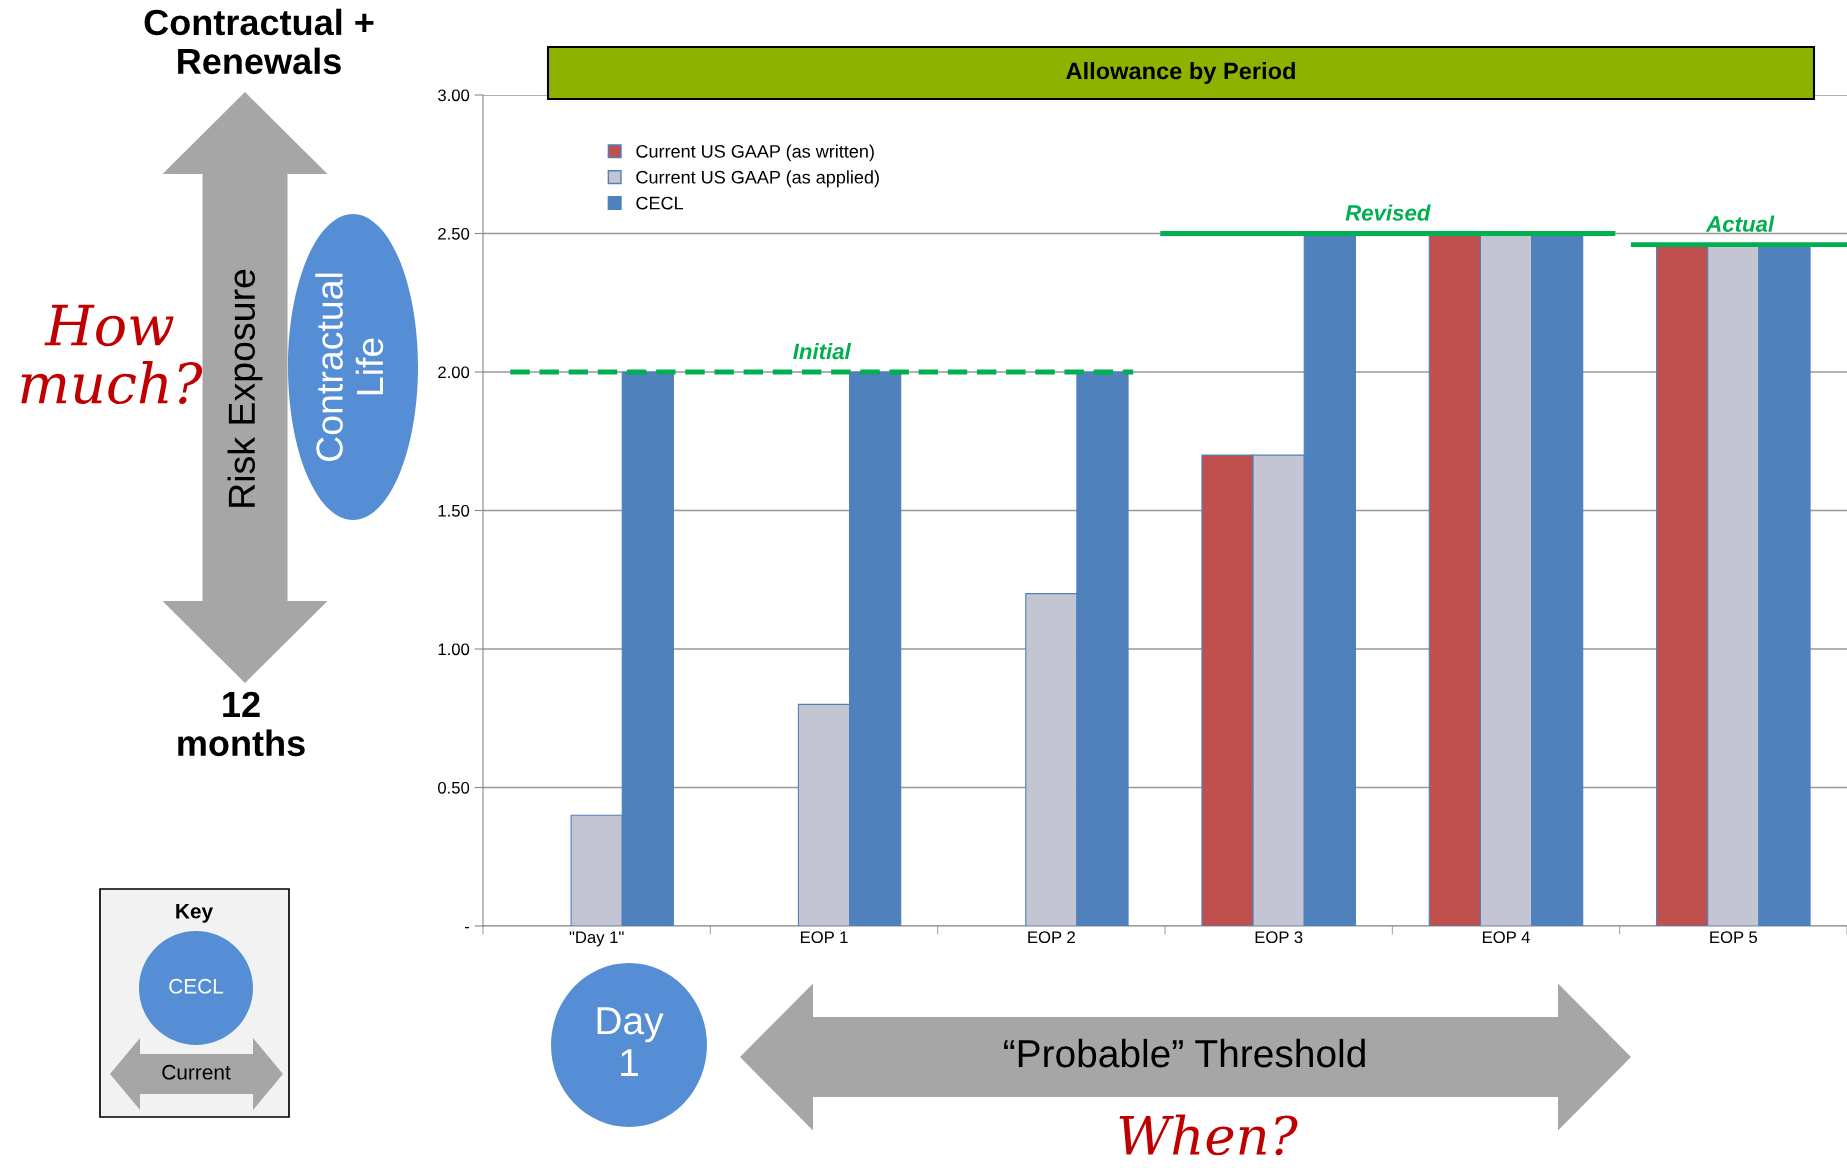  What do you see at coordinates (1388, 212) in the screenshot?
I see `ref-line-label: Revised` at bounding box center [1388, 212].